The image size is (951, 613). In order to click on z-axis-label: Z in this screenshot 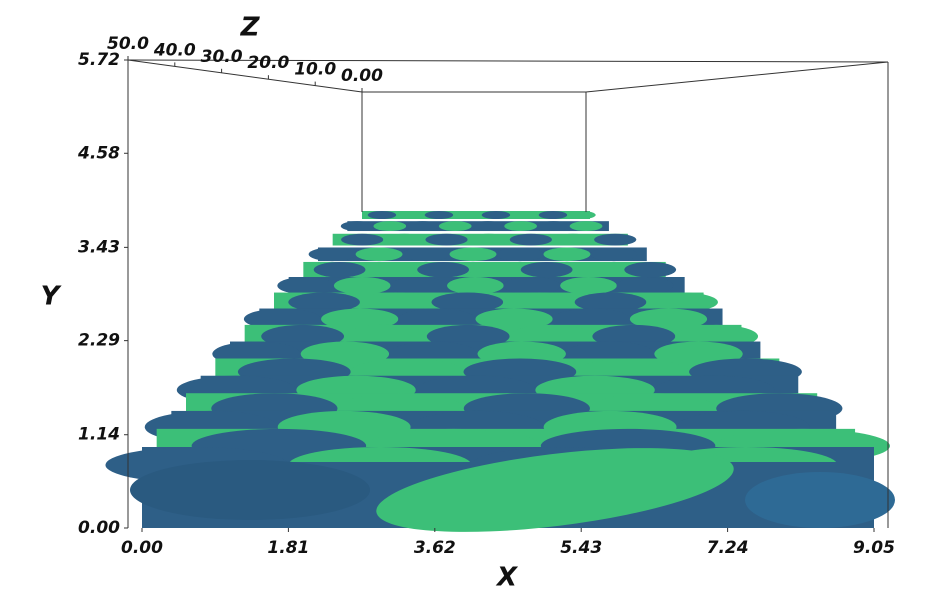, I will do `click(250, 28)`.